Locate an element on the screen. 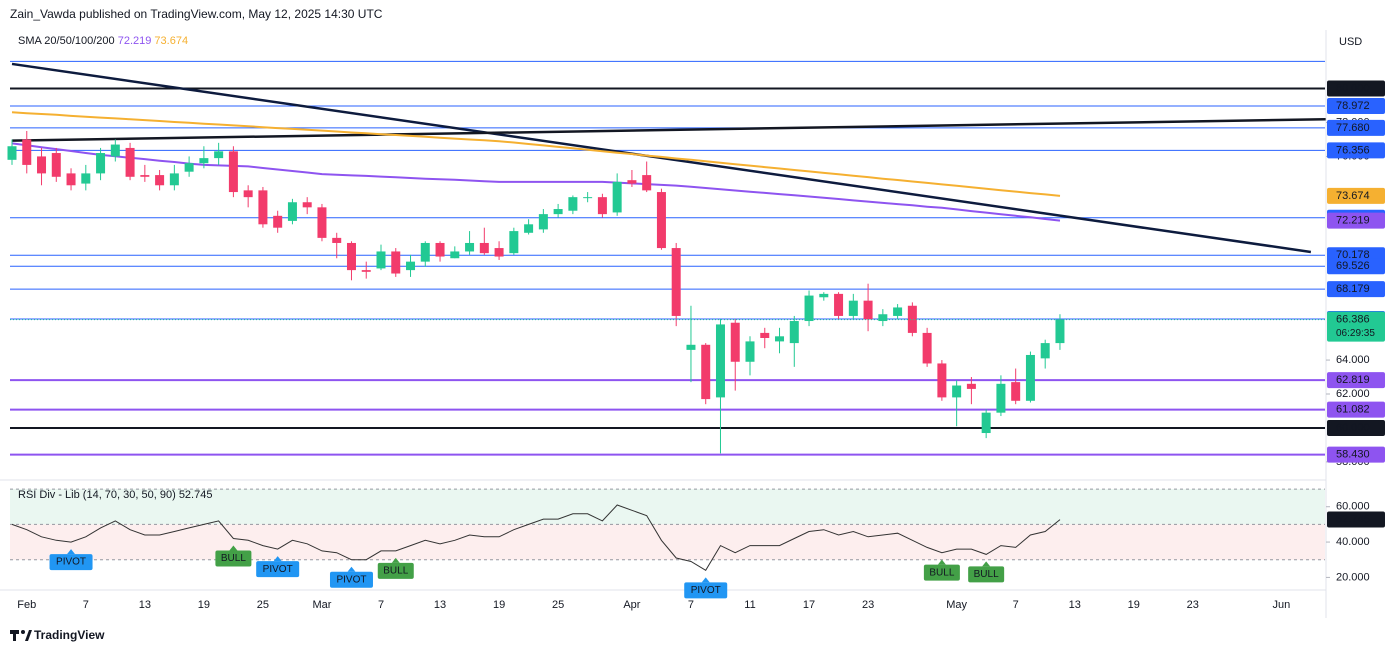  rsi-tick-label: 60.000 is located at coordinates (1353, 507).